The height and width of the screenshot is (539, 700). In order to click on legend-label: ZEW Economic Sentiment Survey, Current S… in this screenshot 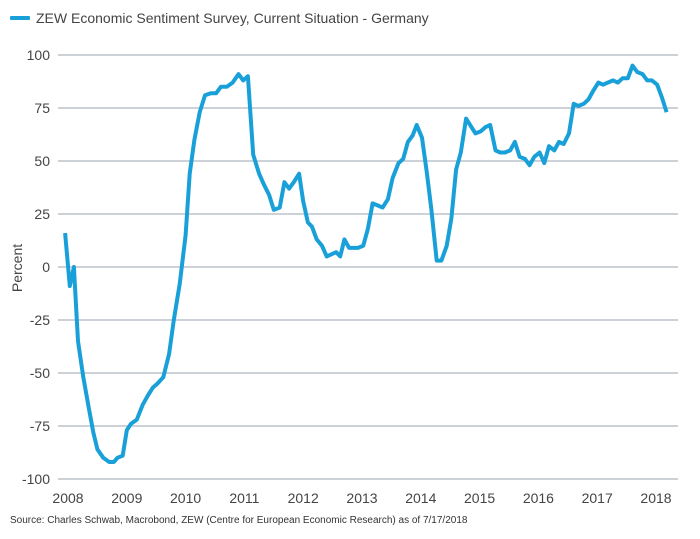, I will do `click(232, 18)`.